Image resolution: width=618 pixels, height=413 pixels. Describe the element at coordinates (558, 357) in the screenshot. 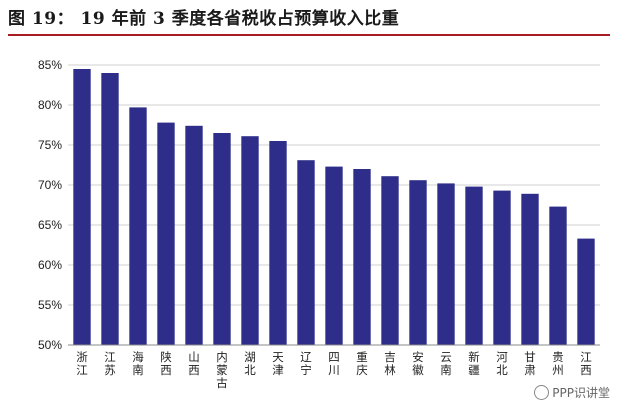

I see `x-category-label: 贵` at that location.